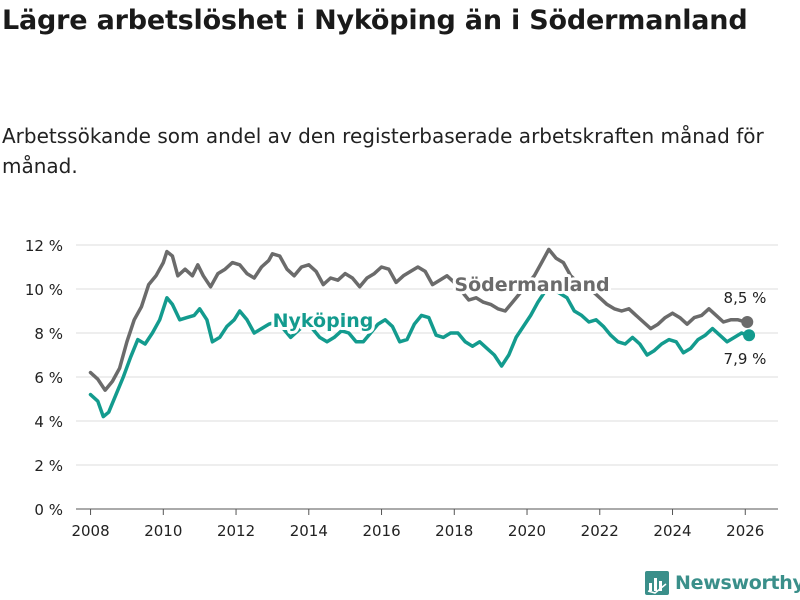 This screenshot has width=800, height=600. I want to click on x-tick-label: 2026, so click(745, 531).